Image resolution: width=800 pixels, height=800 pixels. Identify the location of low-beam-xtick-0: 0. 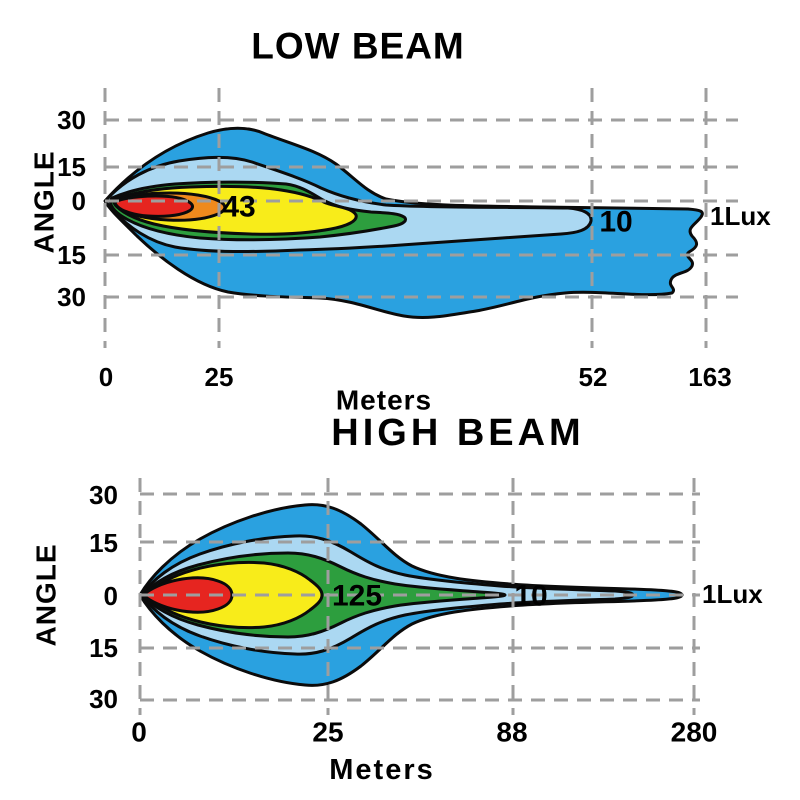
(106, 377).